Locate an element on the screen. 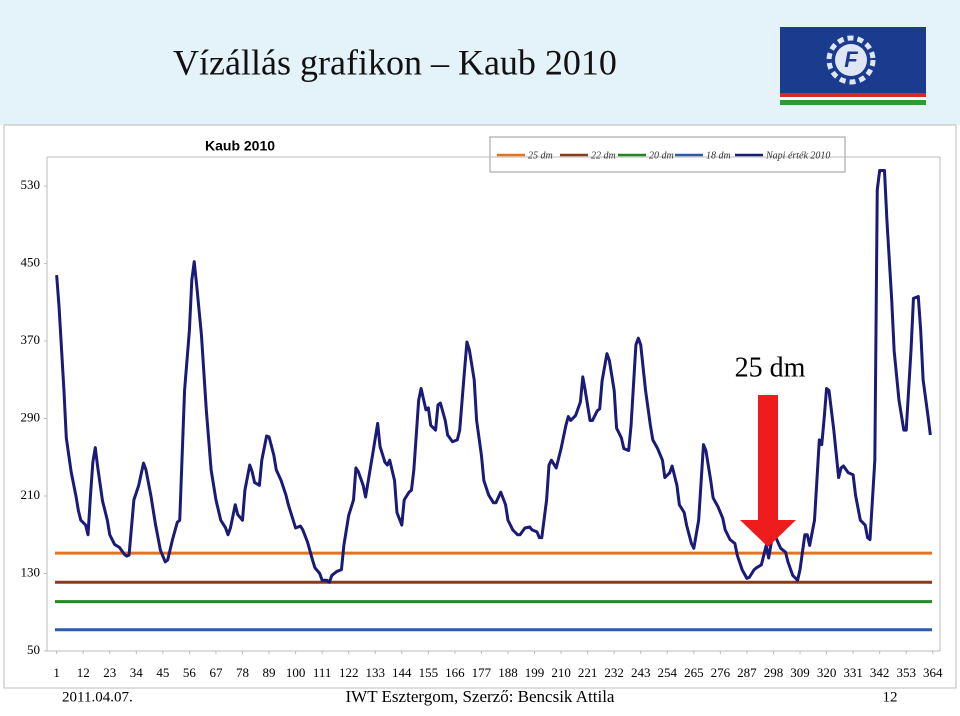 This screenshot has height=716, width=960. x-tick-label: 199 is located at coordinates (535, 672).